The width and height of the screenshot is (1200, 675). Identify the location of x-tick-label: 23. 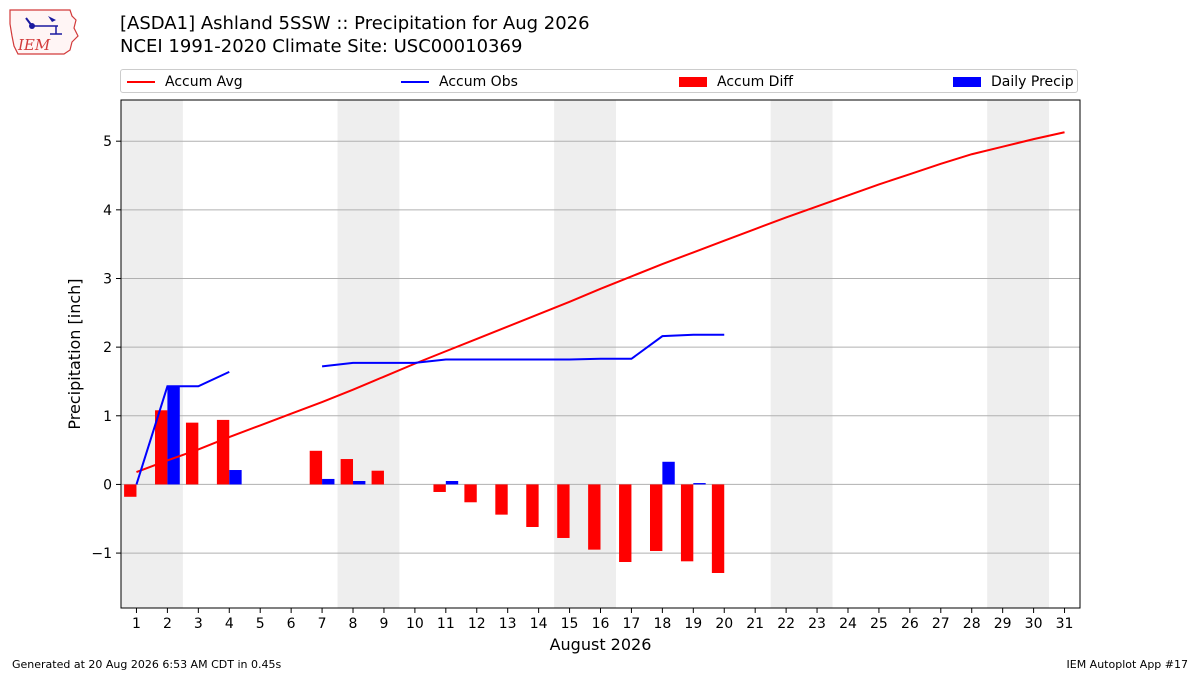
(817, 624).